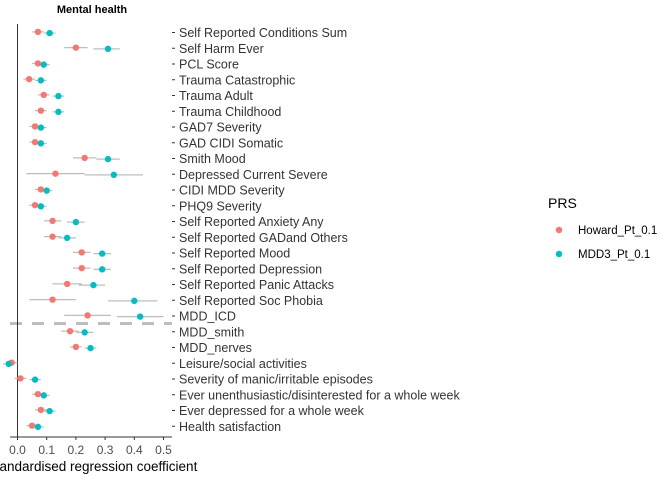 This screenshot has height=480, width=672. What do you see at coordinates (251, 222) in the screenshot?
I see `y-tick-label: Self Reported Anxiety Any` at bounding box center [251, 222].